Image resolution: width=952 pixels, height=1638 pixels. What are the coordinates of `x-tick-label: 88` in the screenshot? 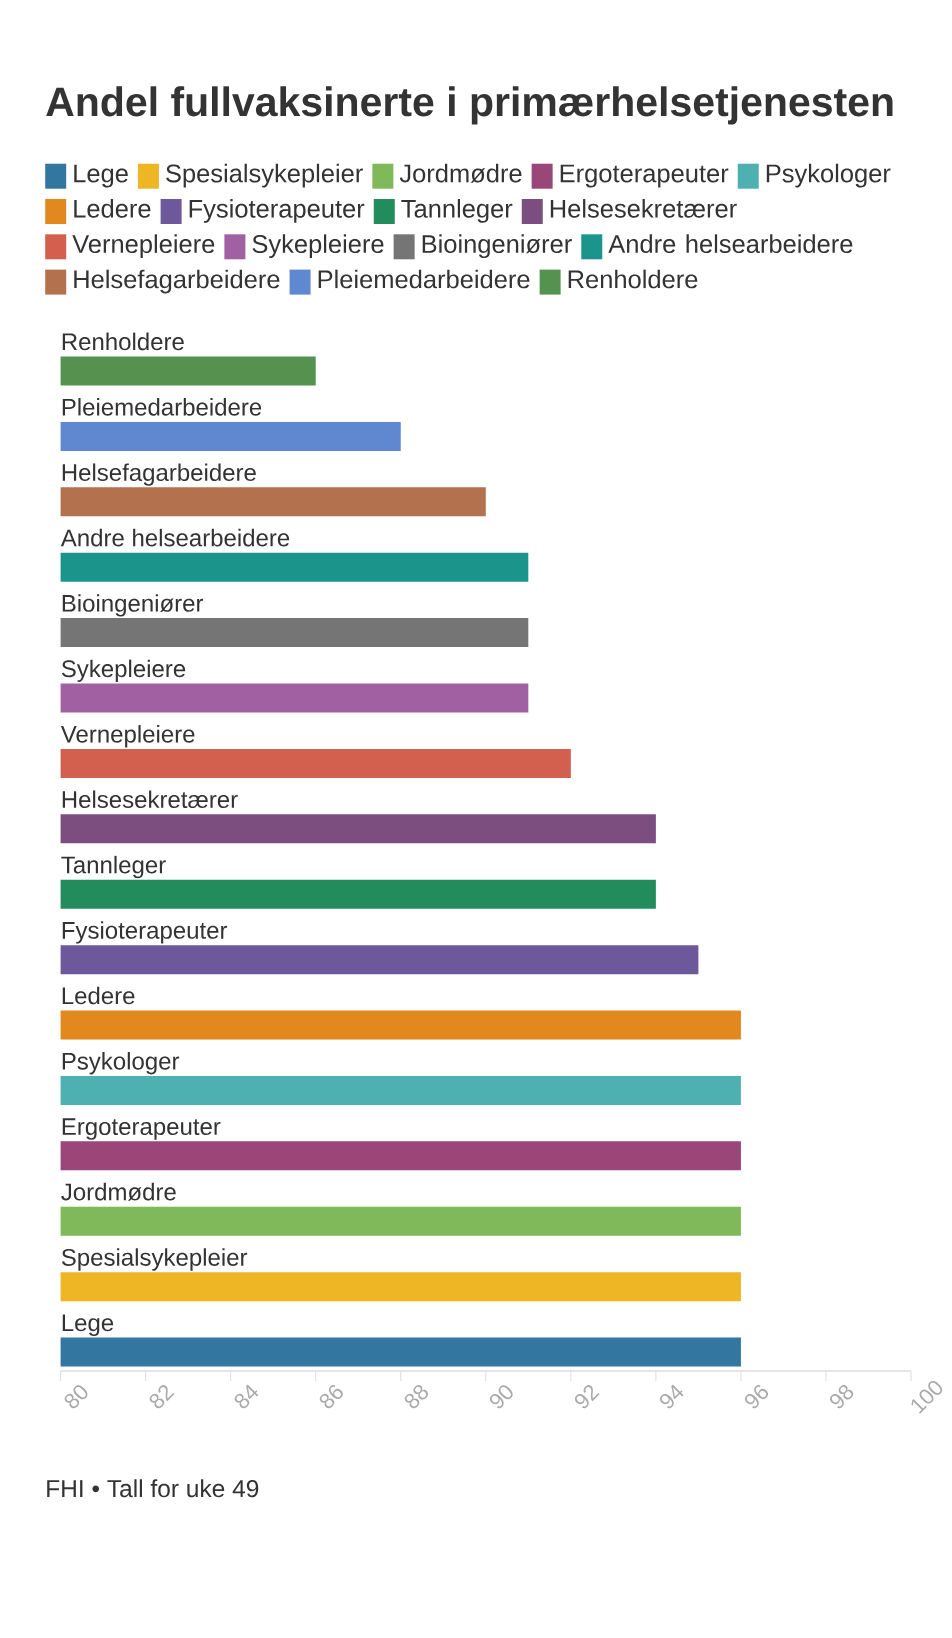 It's located at (416, 1397).